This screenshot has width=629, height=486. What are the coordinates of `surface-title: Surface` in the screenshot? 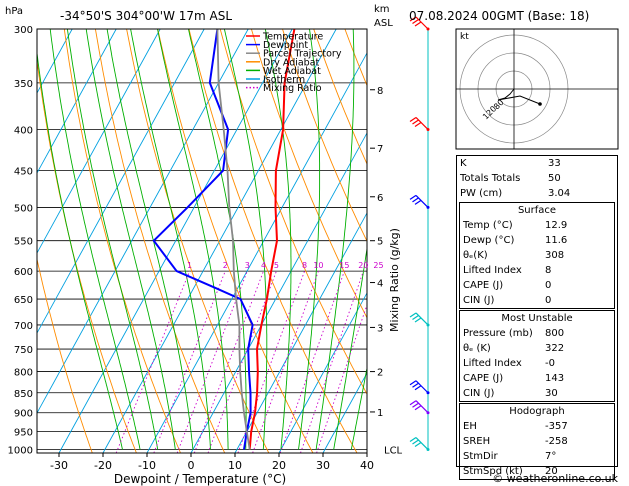 It's located at (537, 210).